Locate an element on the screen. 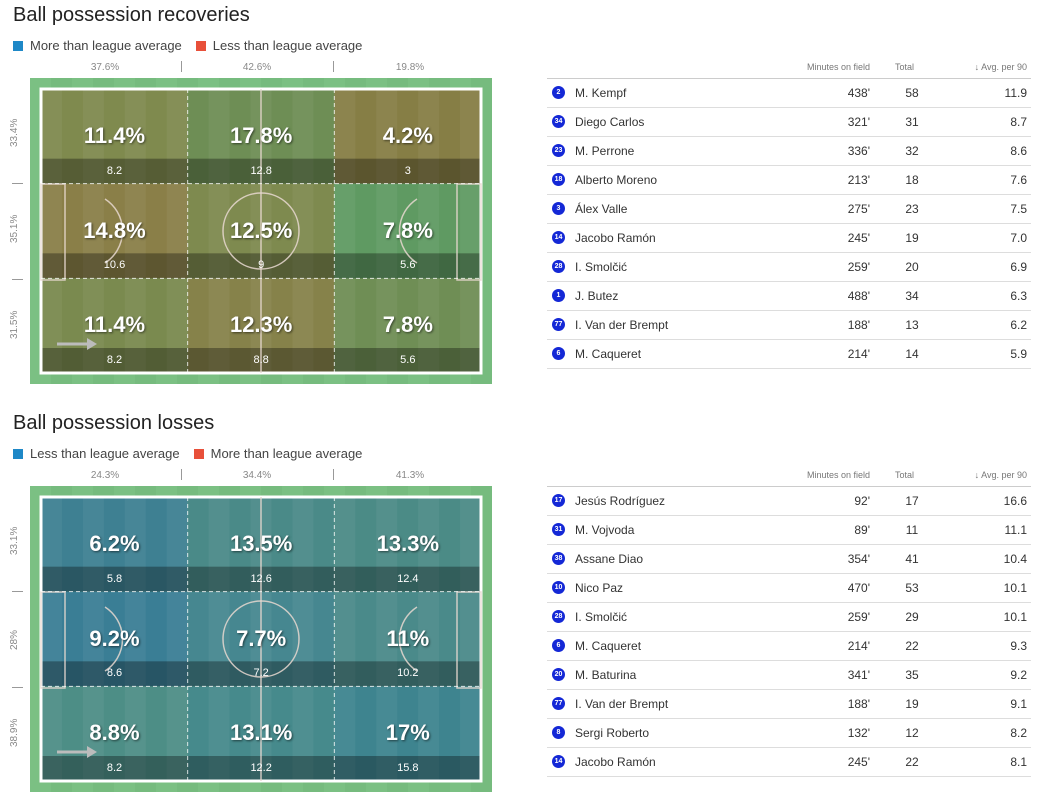 The height and width of the screenshot is (804, 1039). minutes-on-field: 341' is located at coordinates (858, 675).